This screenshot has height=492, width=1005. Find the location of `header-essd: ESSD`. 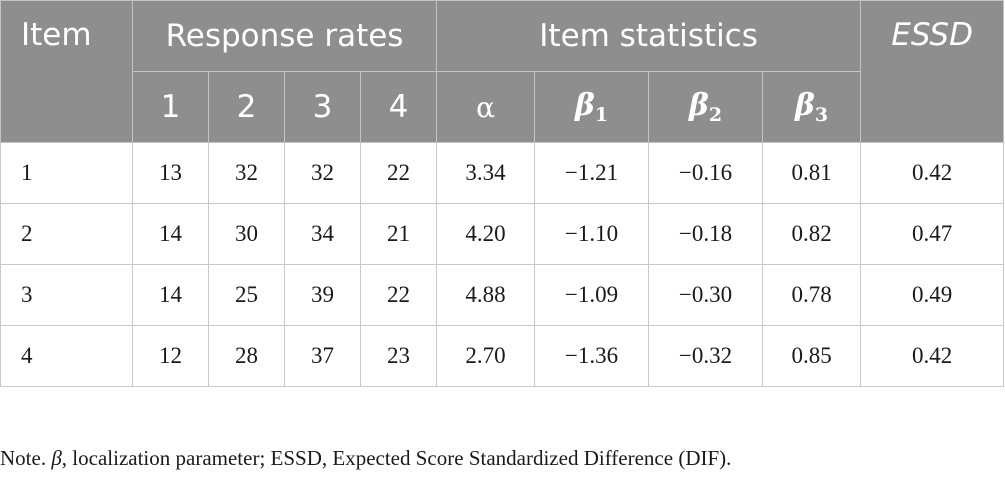

header-essd: ESSD is located at coordinates (932, 71).